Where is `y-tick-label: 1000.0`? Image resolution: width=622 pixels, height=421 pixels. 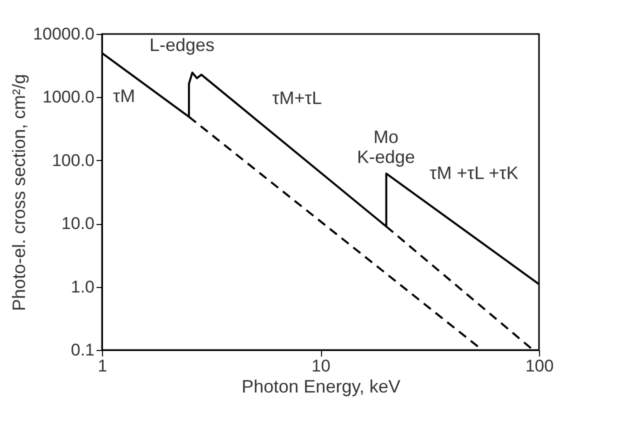 y-tick-label: 1000.0 is located at coordinates (68, 97).